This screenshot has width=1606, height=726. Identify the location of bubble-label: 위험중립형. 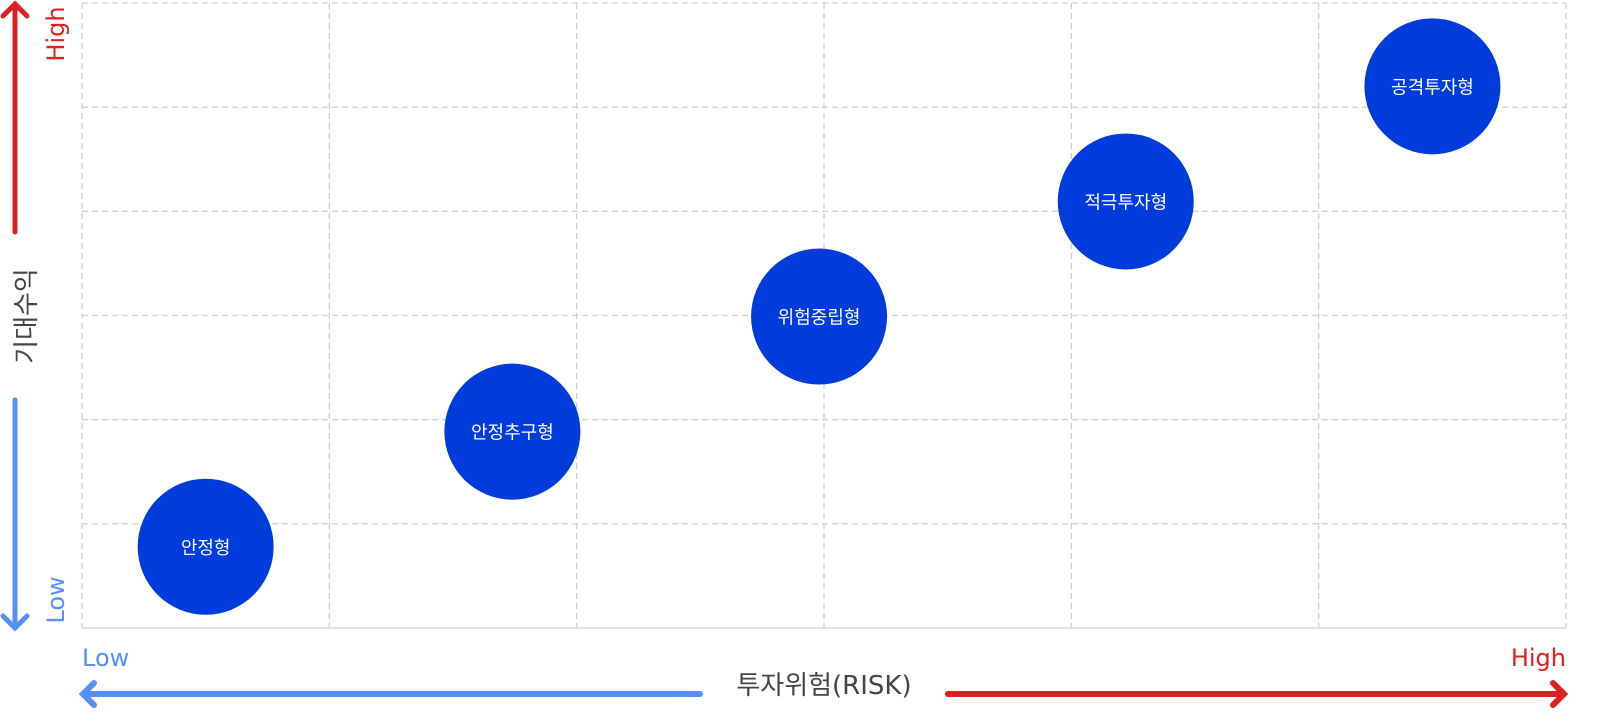
(819, 318).